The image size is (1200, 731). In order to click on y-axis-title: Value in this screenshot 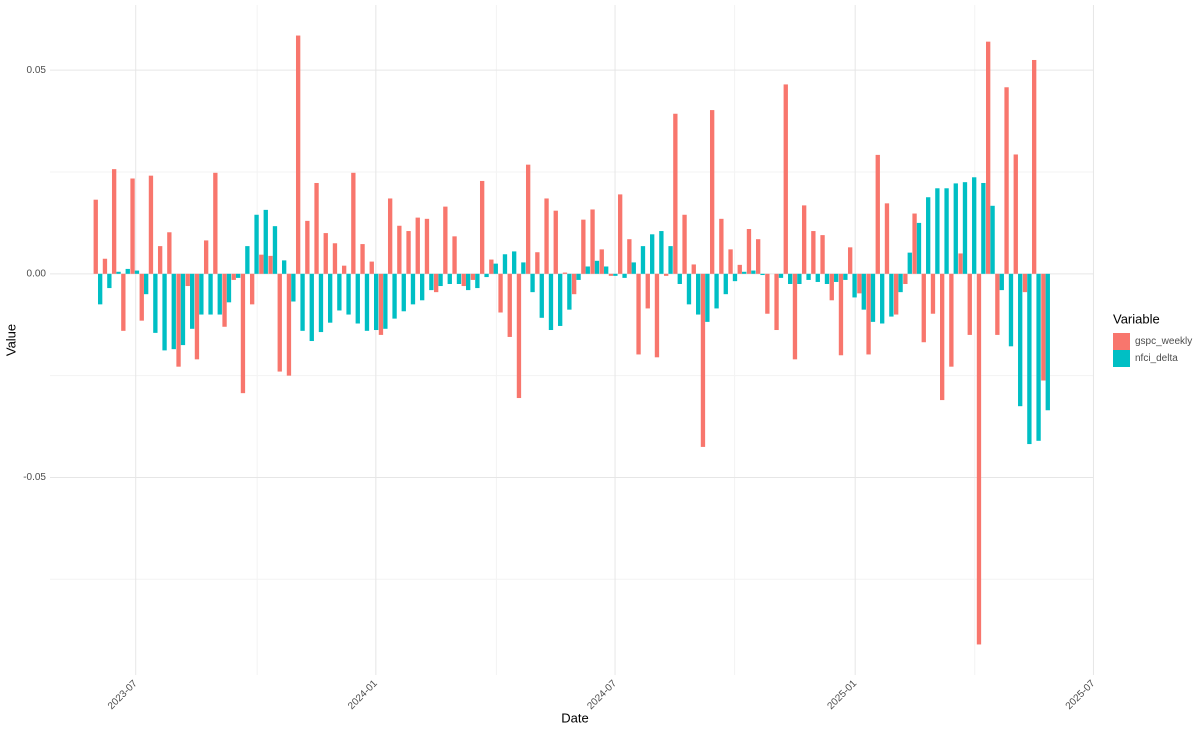, I will do `click(10, 340)`.